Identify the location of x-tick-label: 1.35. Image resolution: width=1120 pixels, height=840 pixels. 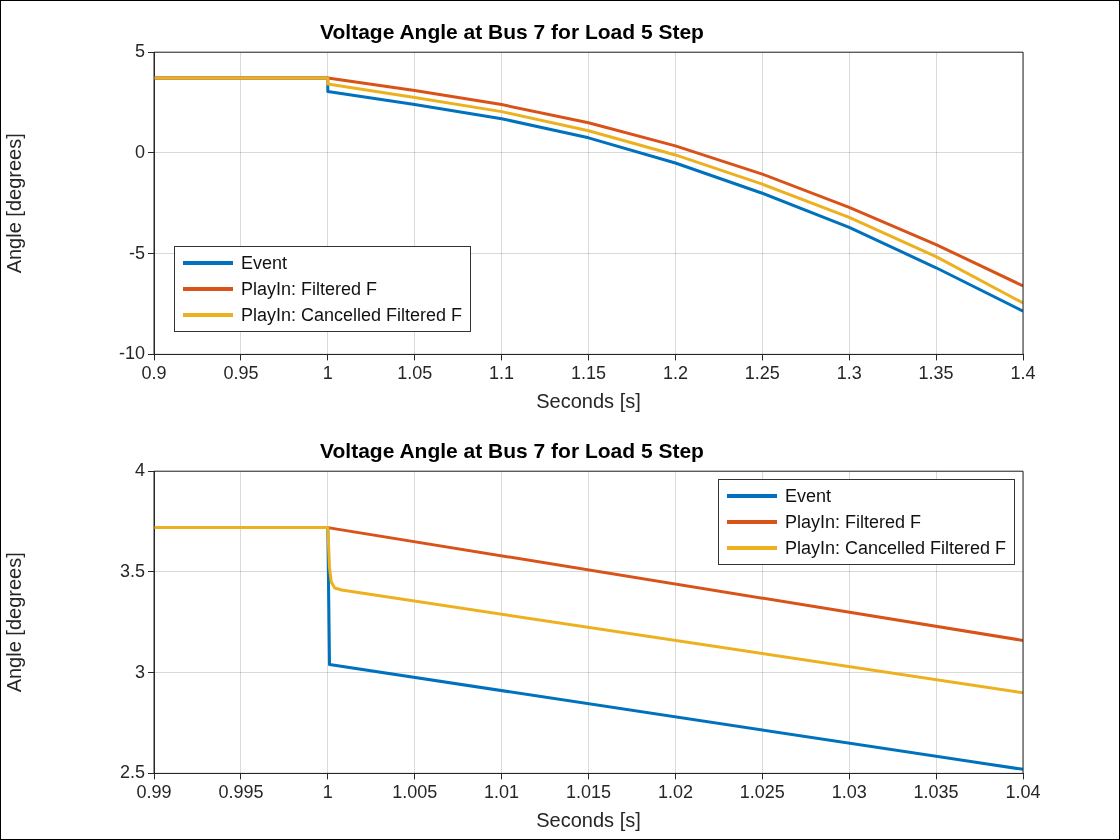
(936, 373).